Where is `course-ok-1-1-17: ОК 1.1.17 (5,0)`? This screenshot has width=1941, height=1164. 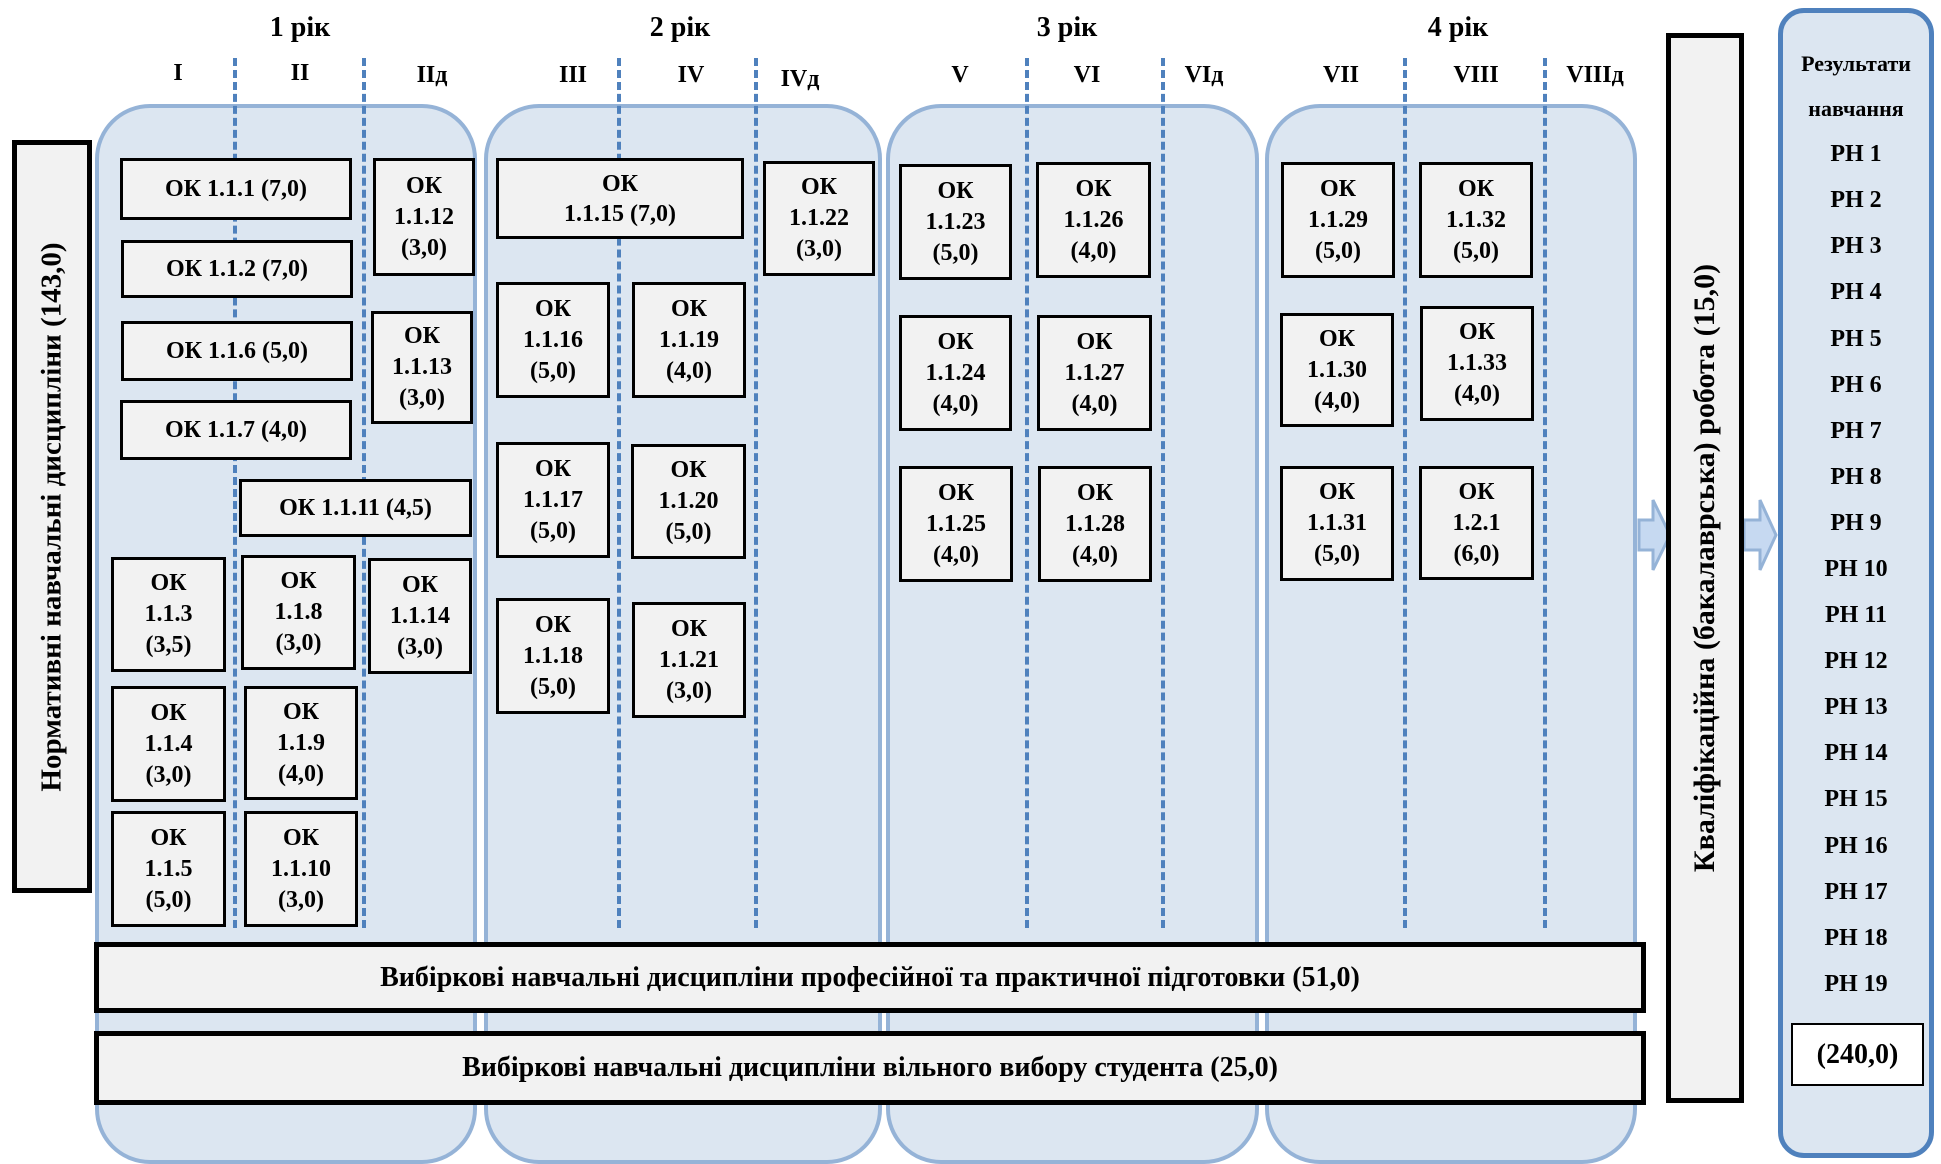
course-ok-1-1-17: ОК 1.1.17 (5,0) is located at coordinates (553, 500).